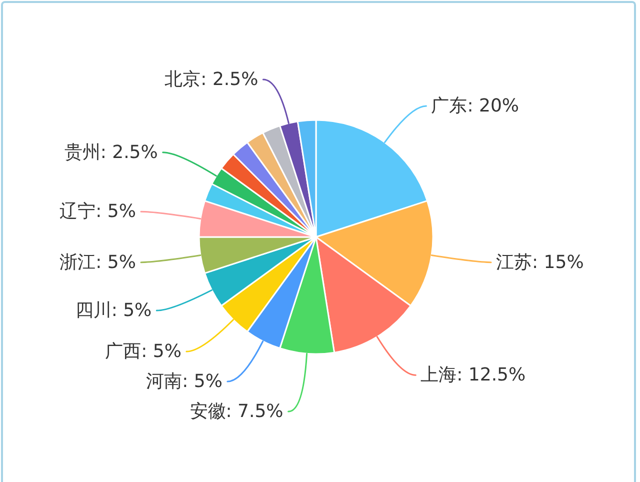 The height and width of the screenshot is (482, 640). Describe the element at coordinates (237, 411) in the screenshot. I see `slice-label: 安徽: 7.5%` at that location.